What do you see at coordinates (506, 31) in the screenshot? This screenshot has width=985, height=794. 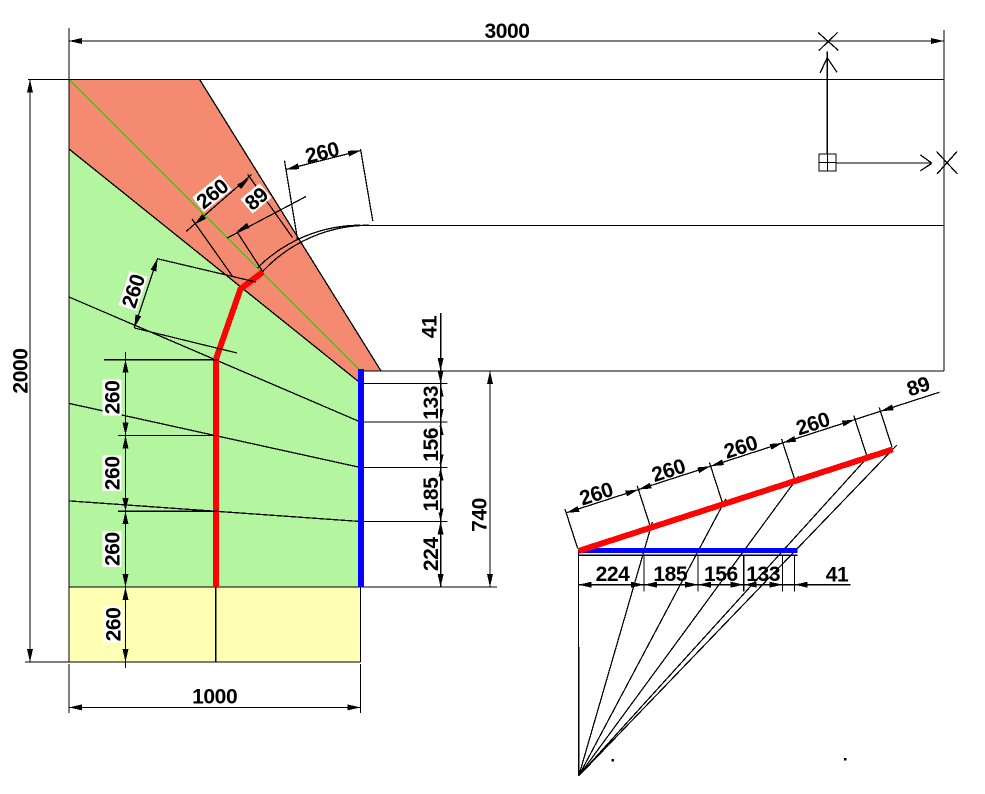 I see `svg-text: 3000` at bounding box center [506, 31].